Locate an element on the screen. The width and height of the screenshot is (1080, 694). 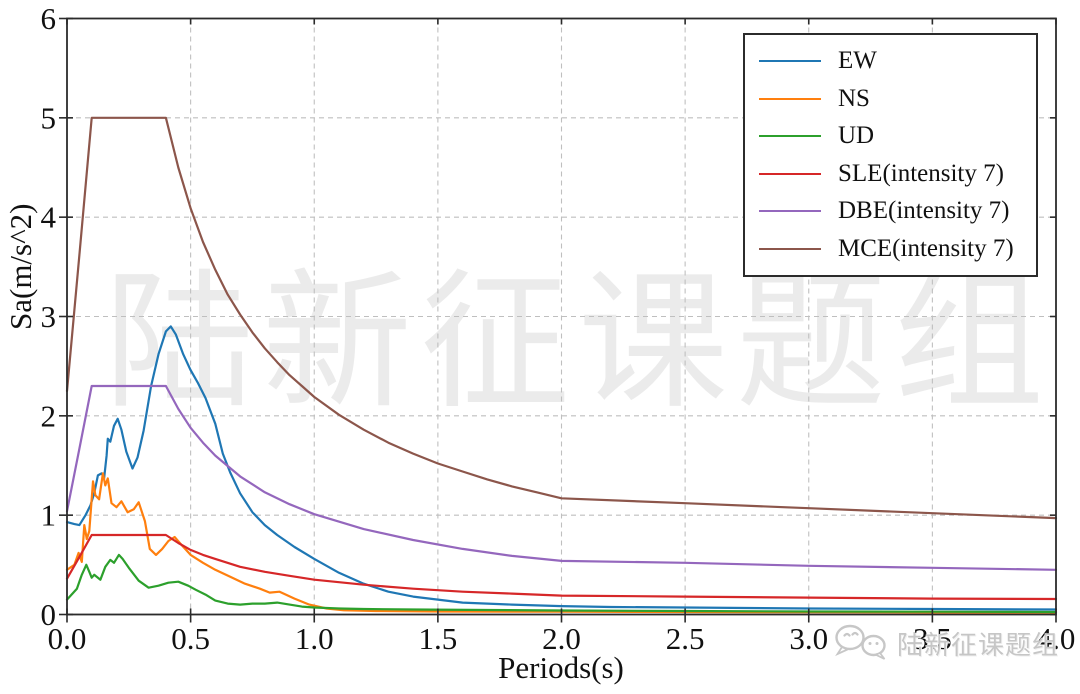
legend-item-mce: MCE(intensity 7) is located at coordinates (895, 249).